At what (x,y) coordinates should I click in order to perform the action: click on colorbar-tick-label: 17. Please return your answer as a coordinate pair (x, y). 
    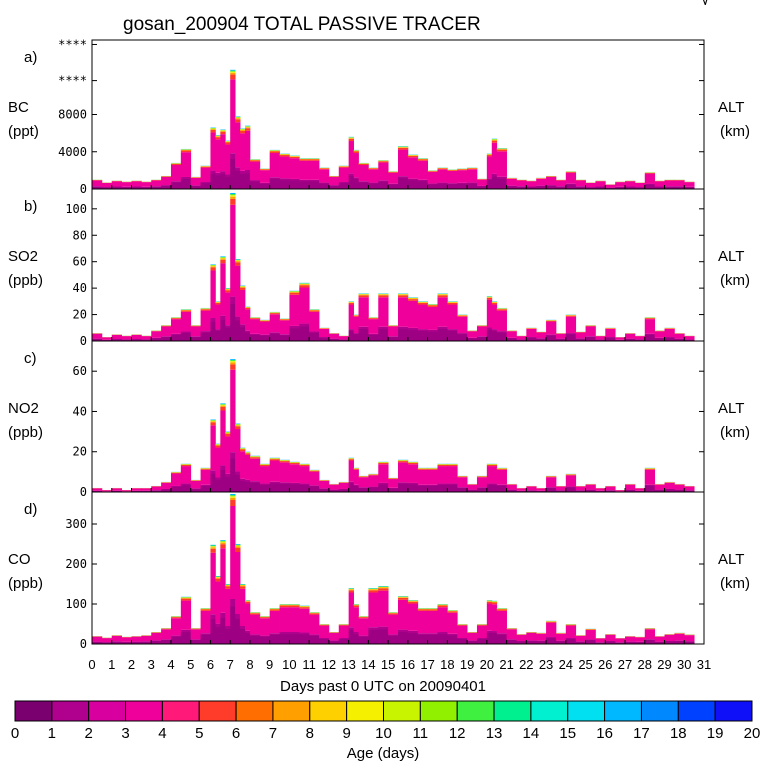
    Looking at the image, I should click on (641, 733).